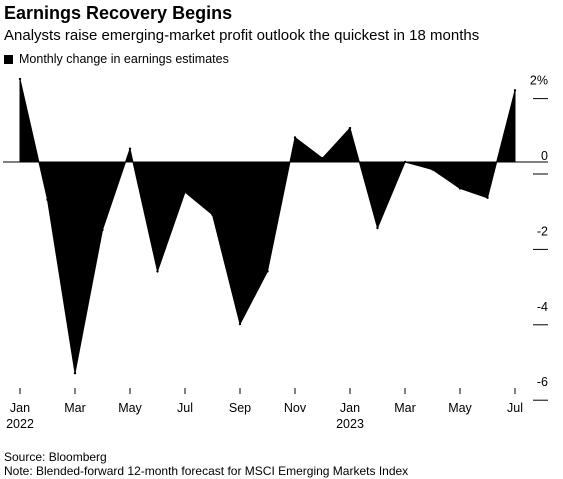 The width and height of the screenshot is (563, 479). What do you see at coordinates (539, 81) in the screenshot?
I see `y-tick-label: 2%` at bounding box center [539, 81].